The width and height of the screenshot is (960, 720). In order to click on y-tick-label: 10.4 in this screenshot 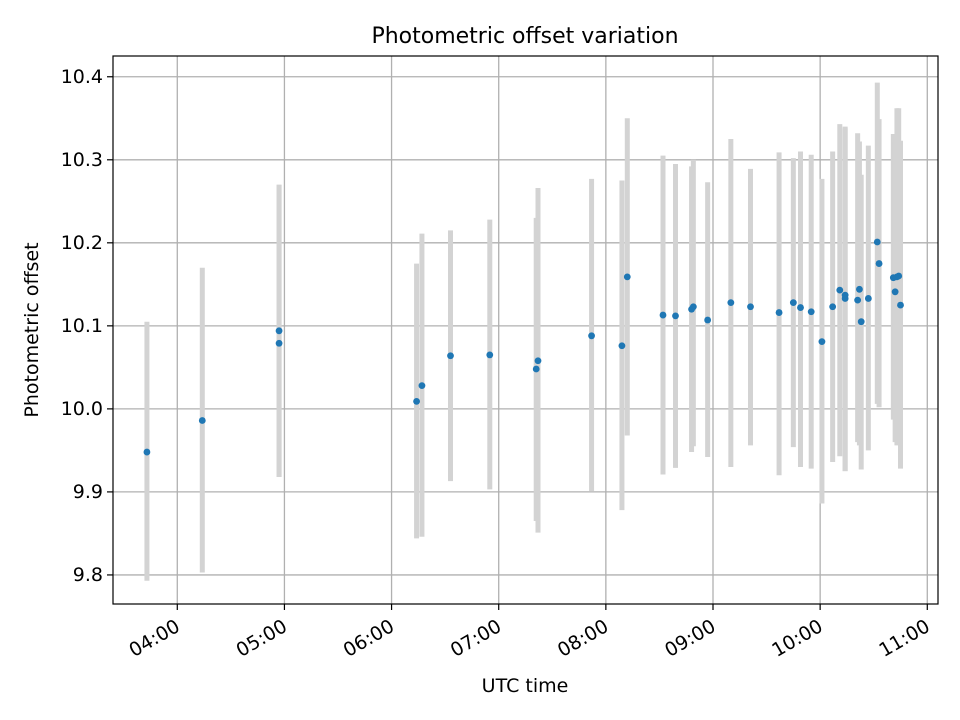, I will do `click(82, 77)`.